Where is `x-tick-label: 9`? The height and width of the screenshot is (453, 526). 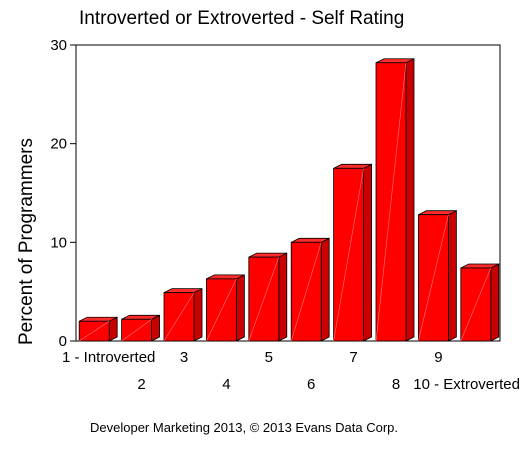
x-tick-label: 9 is located at coordinates (438, 357).